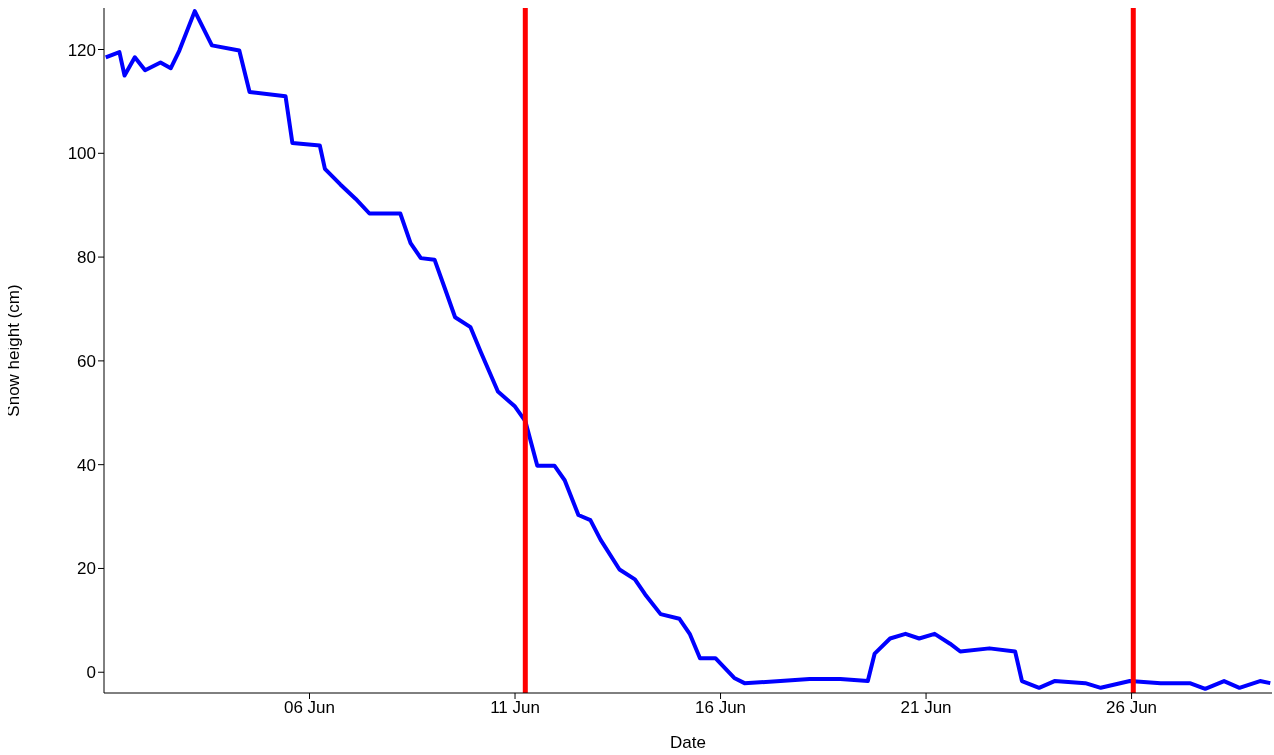 The height and width of the screenshot is (755, 1274). Describe the element at coordinates (81, 154) in the screenshot. I see `y-tick-label: 100` at that location.